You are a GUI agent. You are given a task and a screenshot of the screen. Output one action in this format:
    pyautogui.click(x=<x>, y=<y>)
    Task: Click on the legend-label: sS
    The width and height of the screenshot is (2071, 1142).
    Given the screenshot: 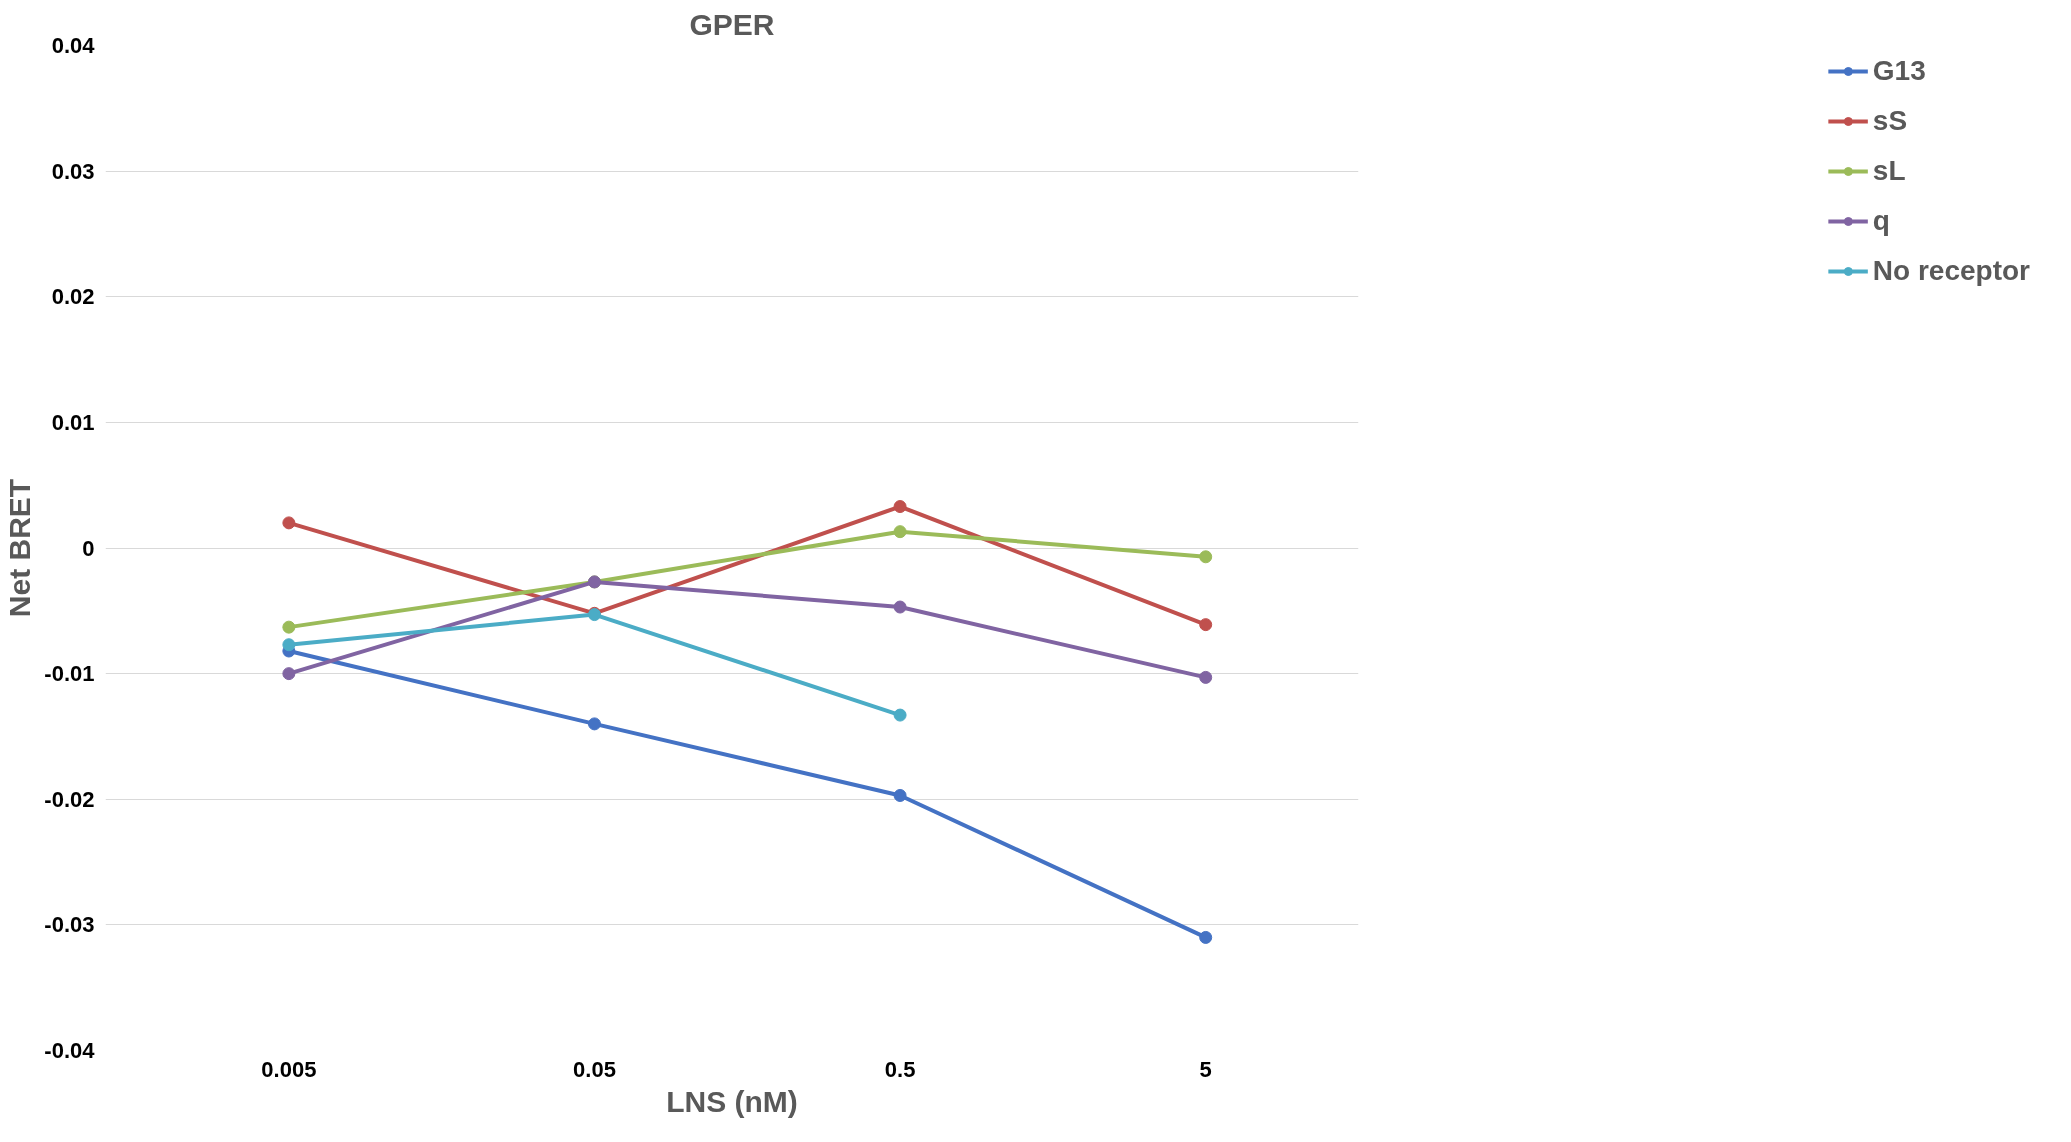 What is the action you would take?
    pyautogui.click(x=1890, y=121)
    